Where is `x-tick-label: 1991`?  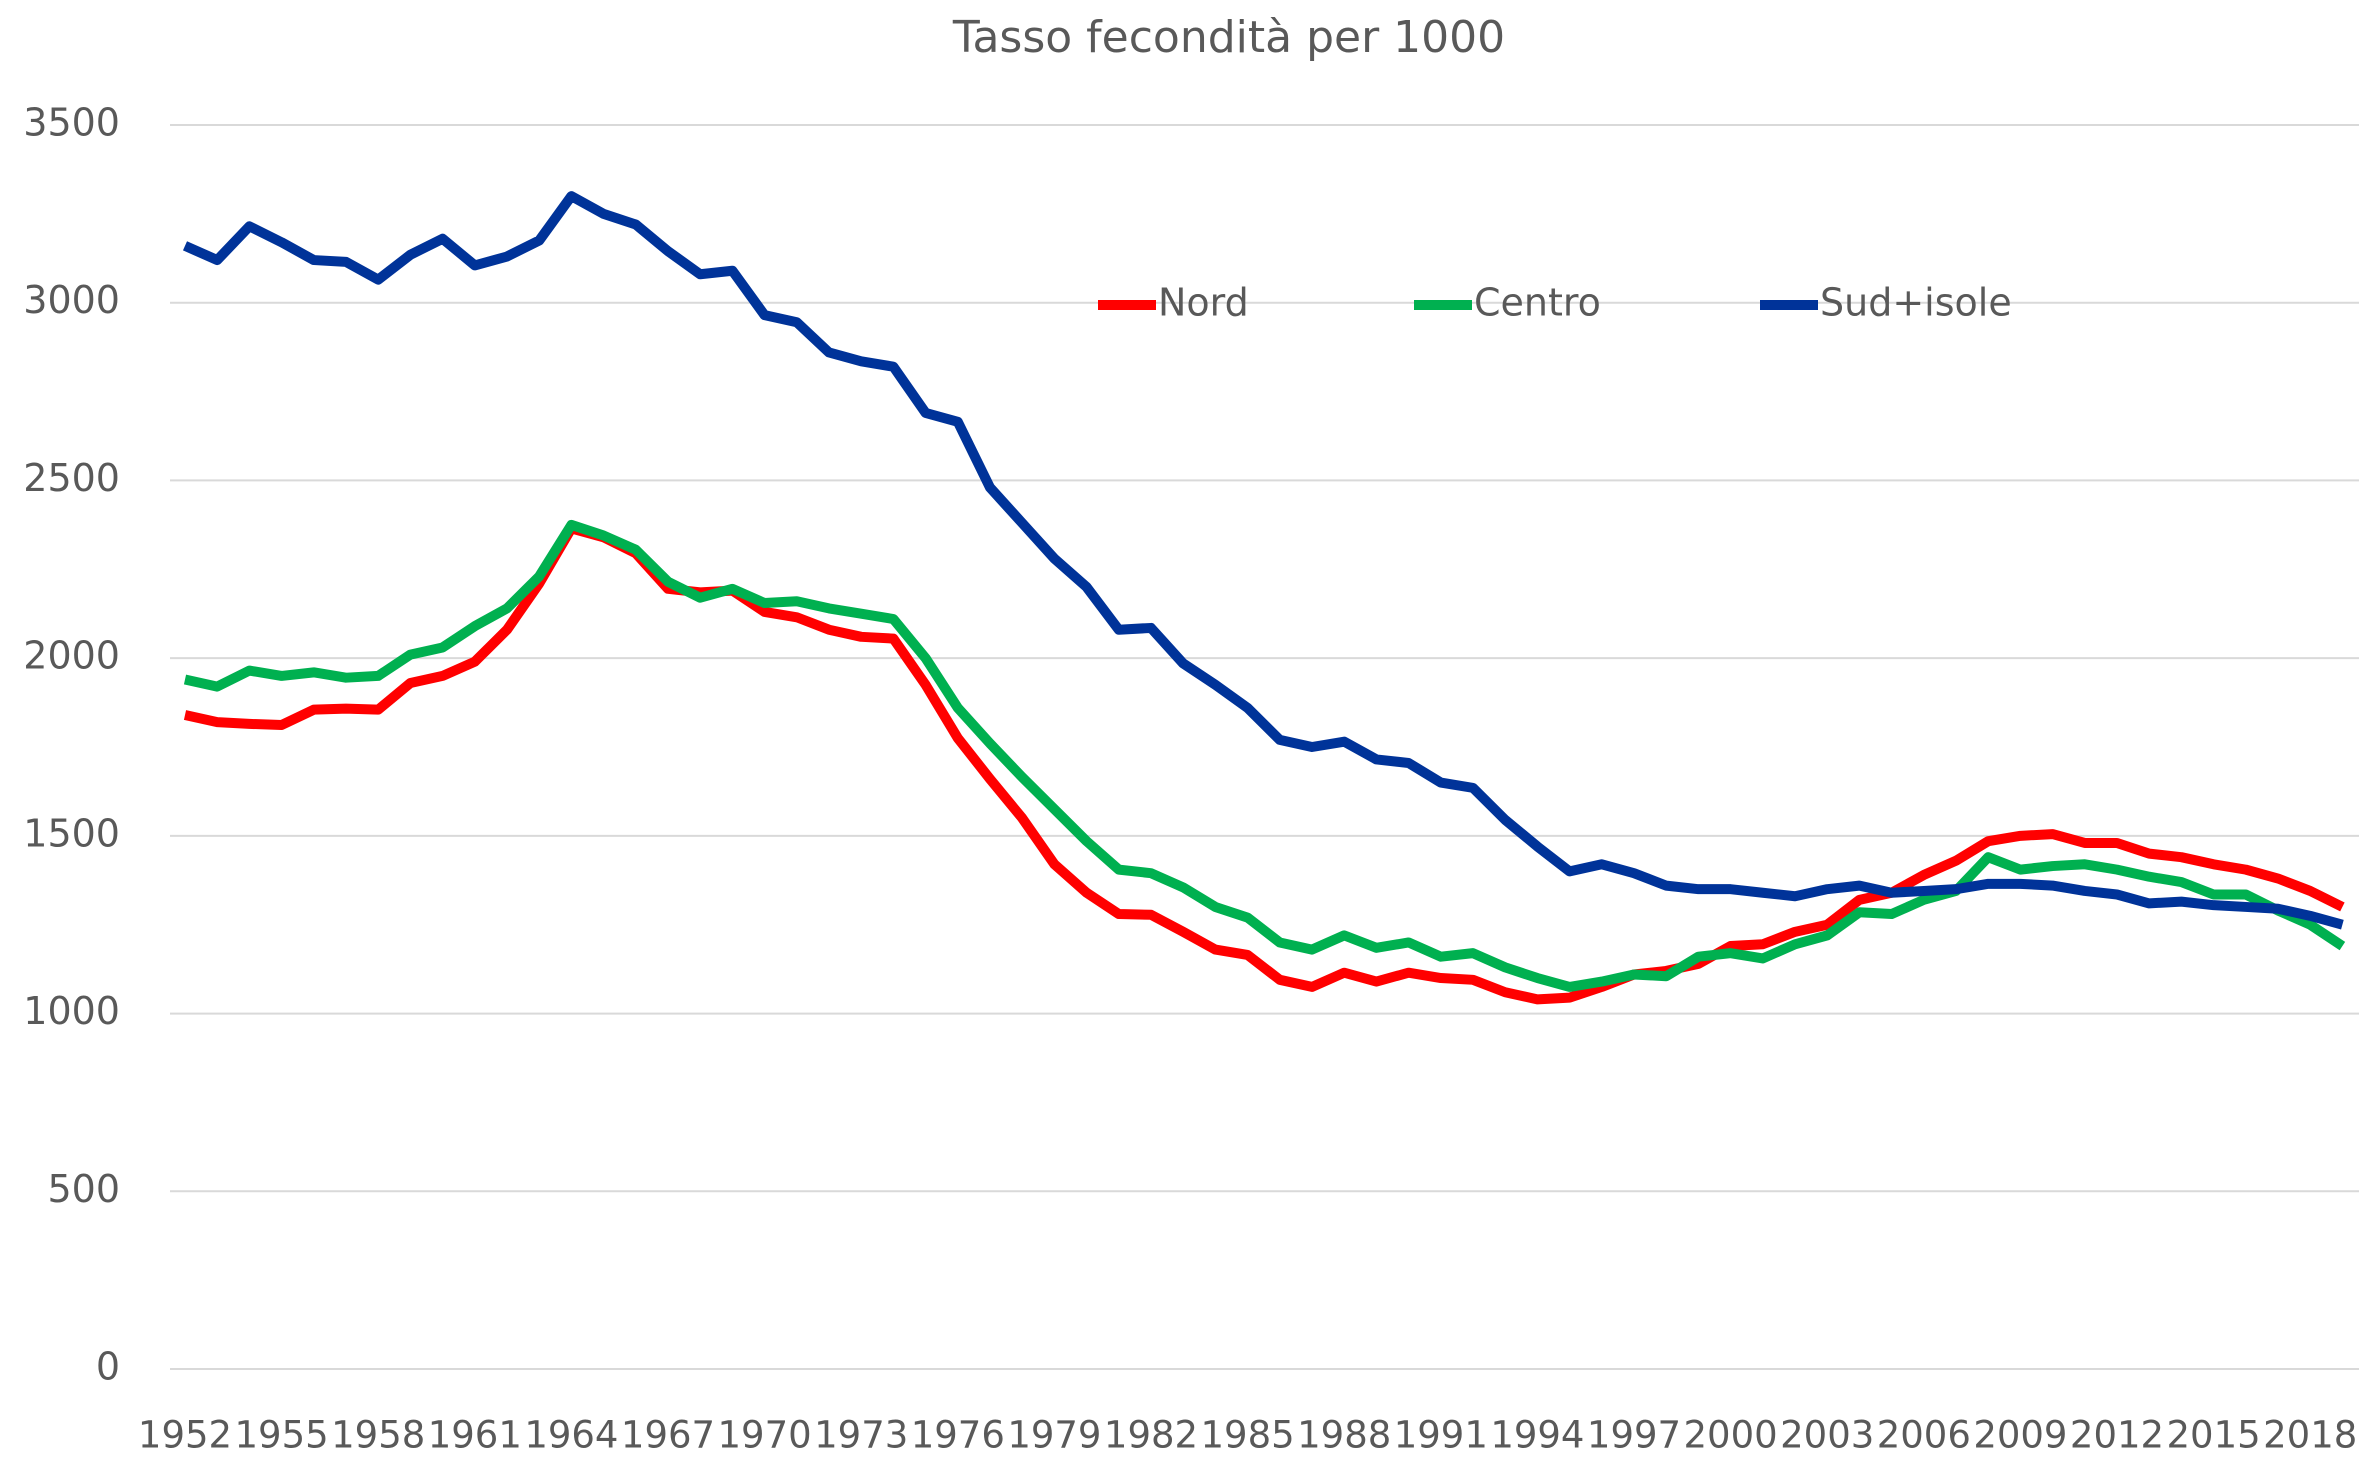 x-tick-label: 1991 is located at coordinates (1441, 1435).